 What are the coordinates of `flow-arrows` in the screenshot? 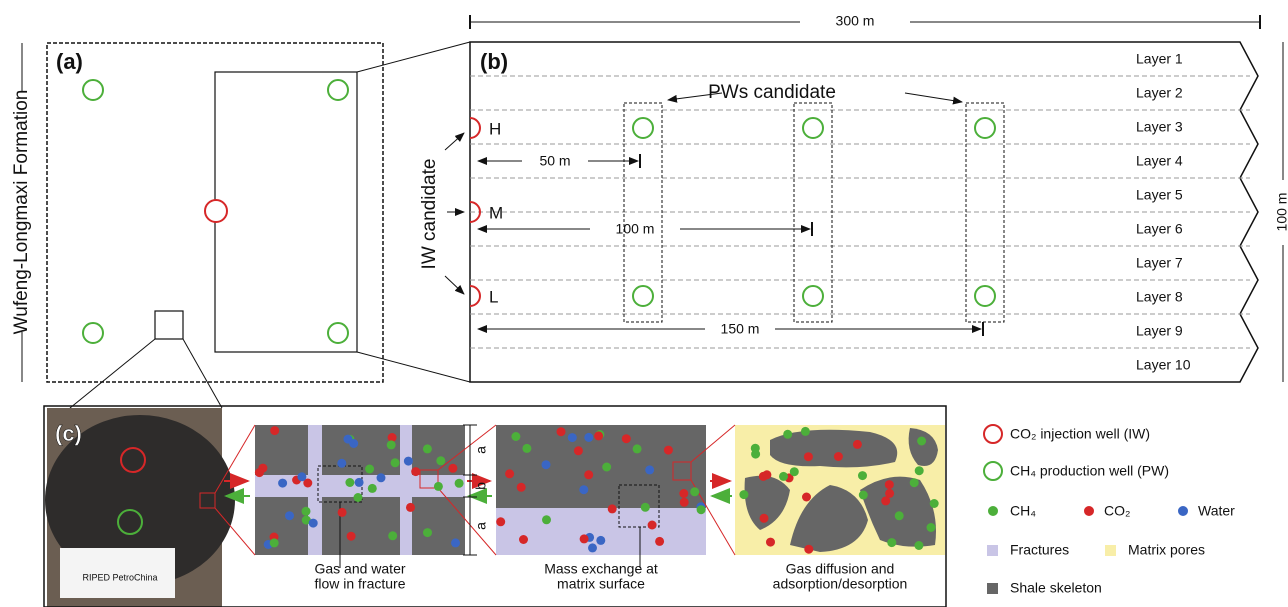 It's located at (478, 488).